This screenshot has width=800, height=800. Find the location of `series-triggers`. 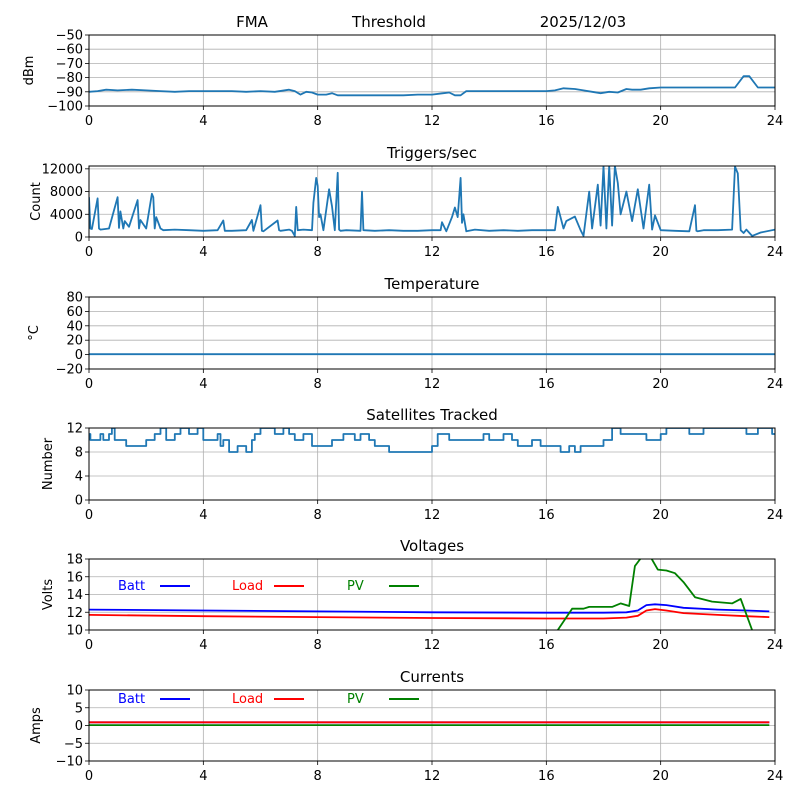

series-triggers is located at coordinates (432, 201).